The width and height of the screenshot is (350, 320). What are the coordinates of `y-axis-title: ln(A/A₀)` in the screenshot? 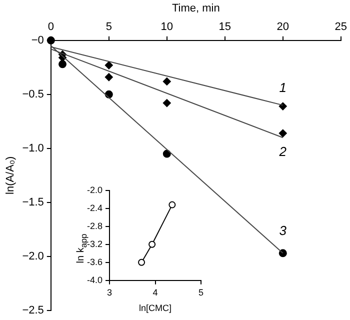 It's located at (10, 175).